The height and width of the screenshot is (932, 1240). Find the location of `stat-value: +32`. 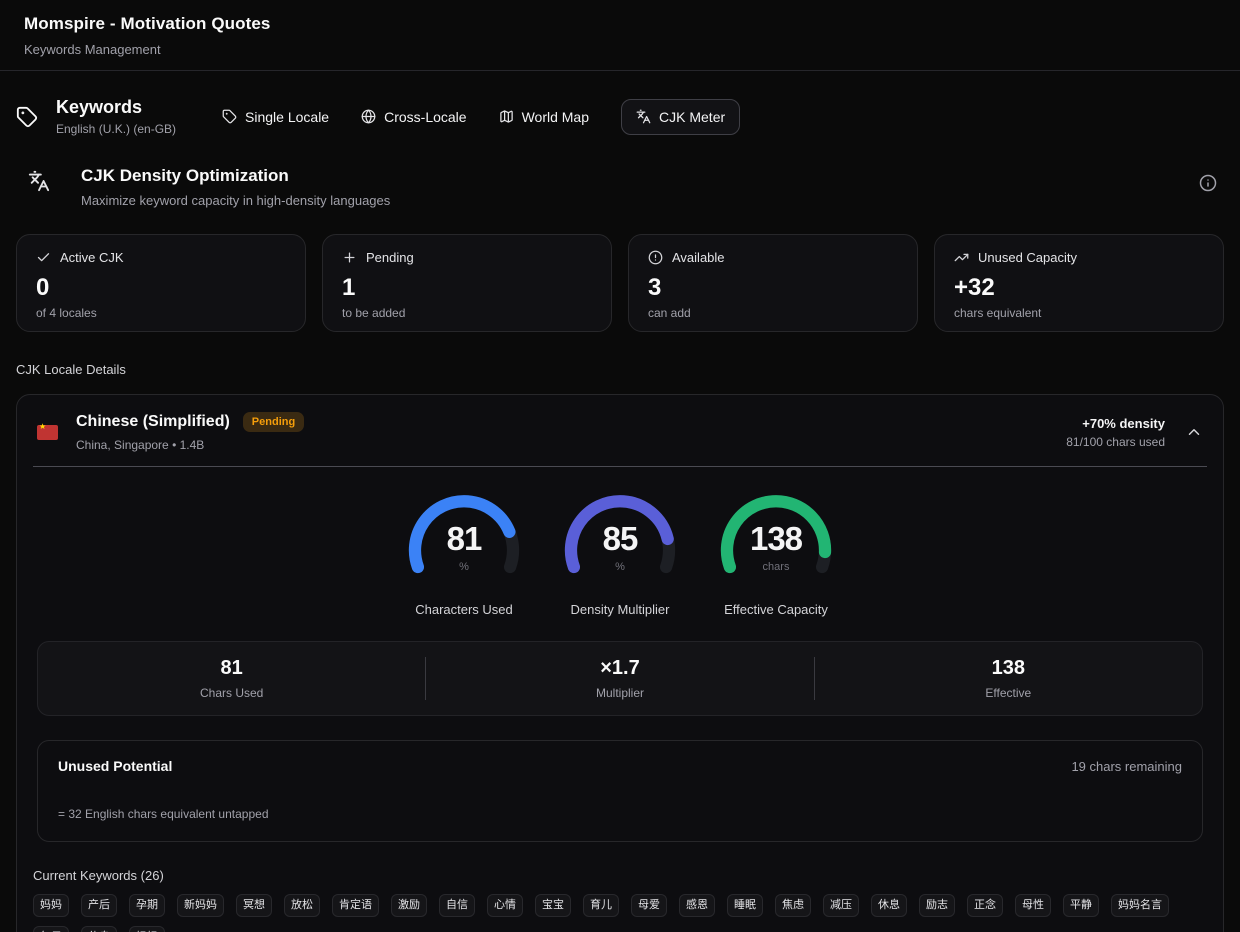

stat-value: +32 is located at coordinates (974, 287).